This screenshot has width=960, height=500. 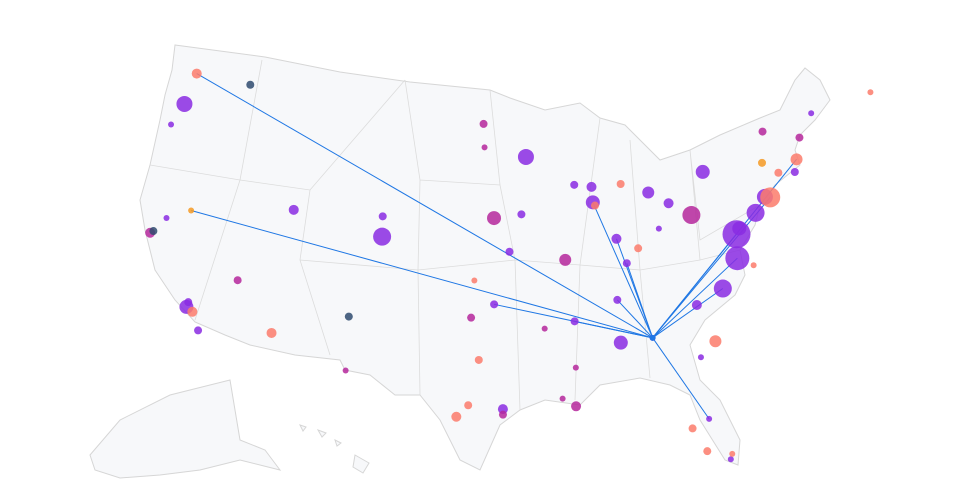 I want to click on hub-point, so click(x=652, y=337).